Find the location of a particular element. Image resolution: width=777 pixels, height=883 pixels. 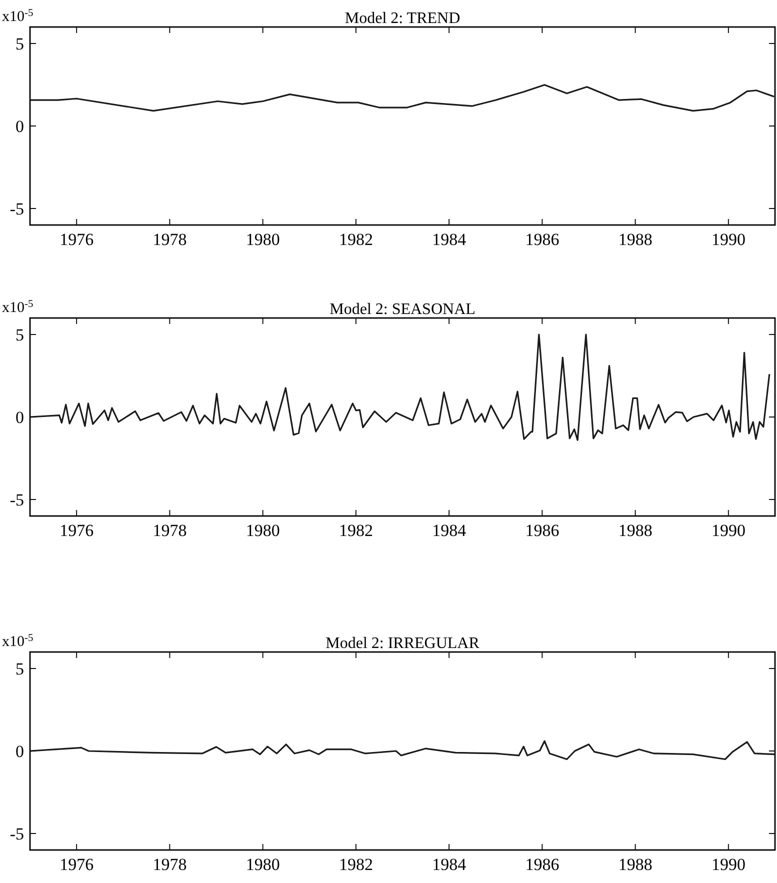

chart-title: Model 2: TREND is located at coordinates (402, 18).